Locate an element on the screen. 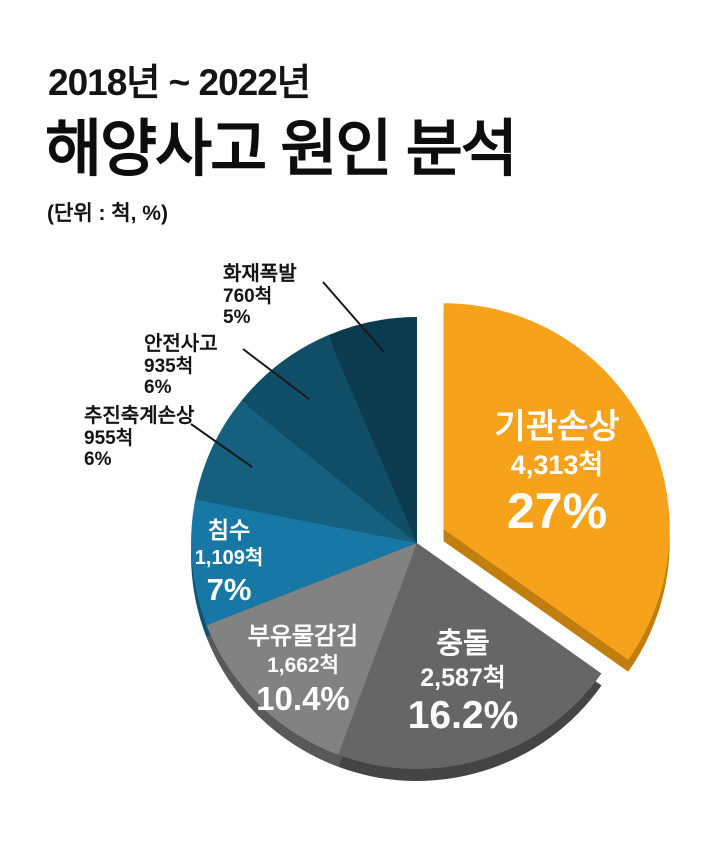  slice-name: 추진축계손상 is located at coordinates (139, 416).